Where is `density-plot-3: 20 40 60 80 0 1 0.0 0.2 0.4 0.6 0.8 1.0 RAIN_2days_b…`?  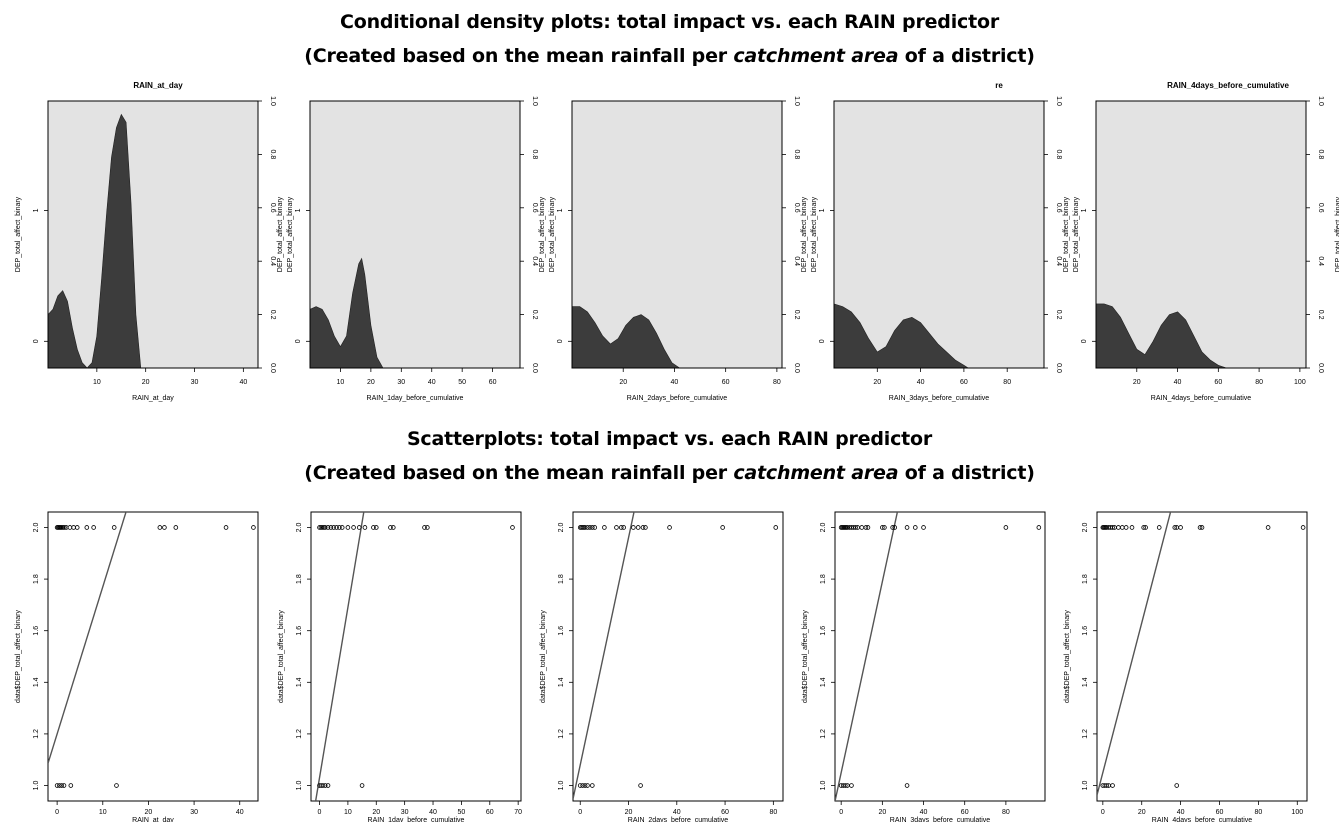 density-plot-3: 20 40 60 80 0 1 0.0 0.2 0.4 0.6 0.8 1.0 RAIN_2days_b… is located at coordinates (678, 249).